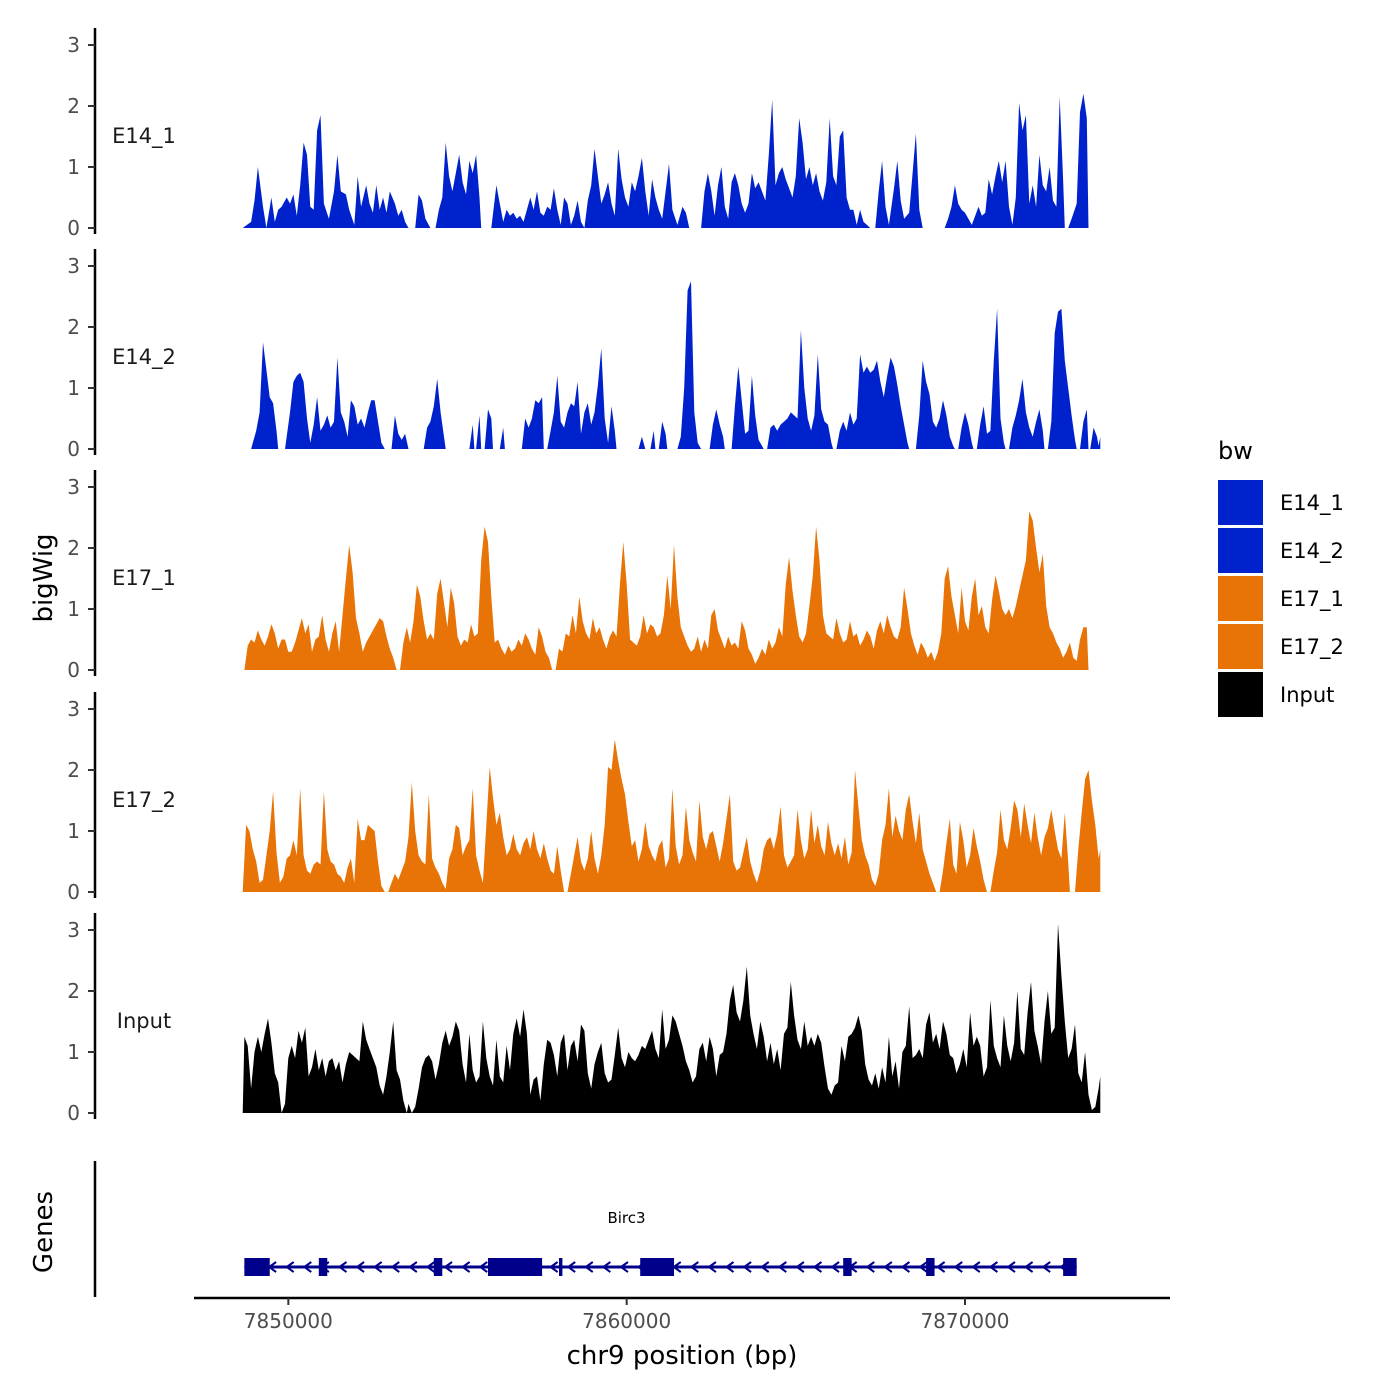 The height and width of the screenshot is (1400, 1400). I want to click on legend-label: E14_1, so click(1312, 503).